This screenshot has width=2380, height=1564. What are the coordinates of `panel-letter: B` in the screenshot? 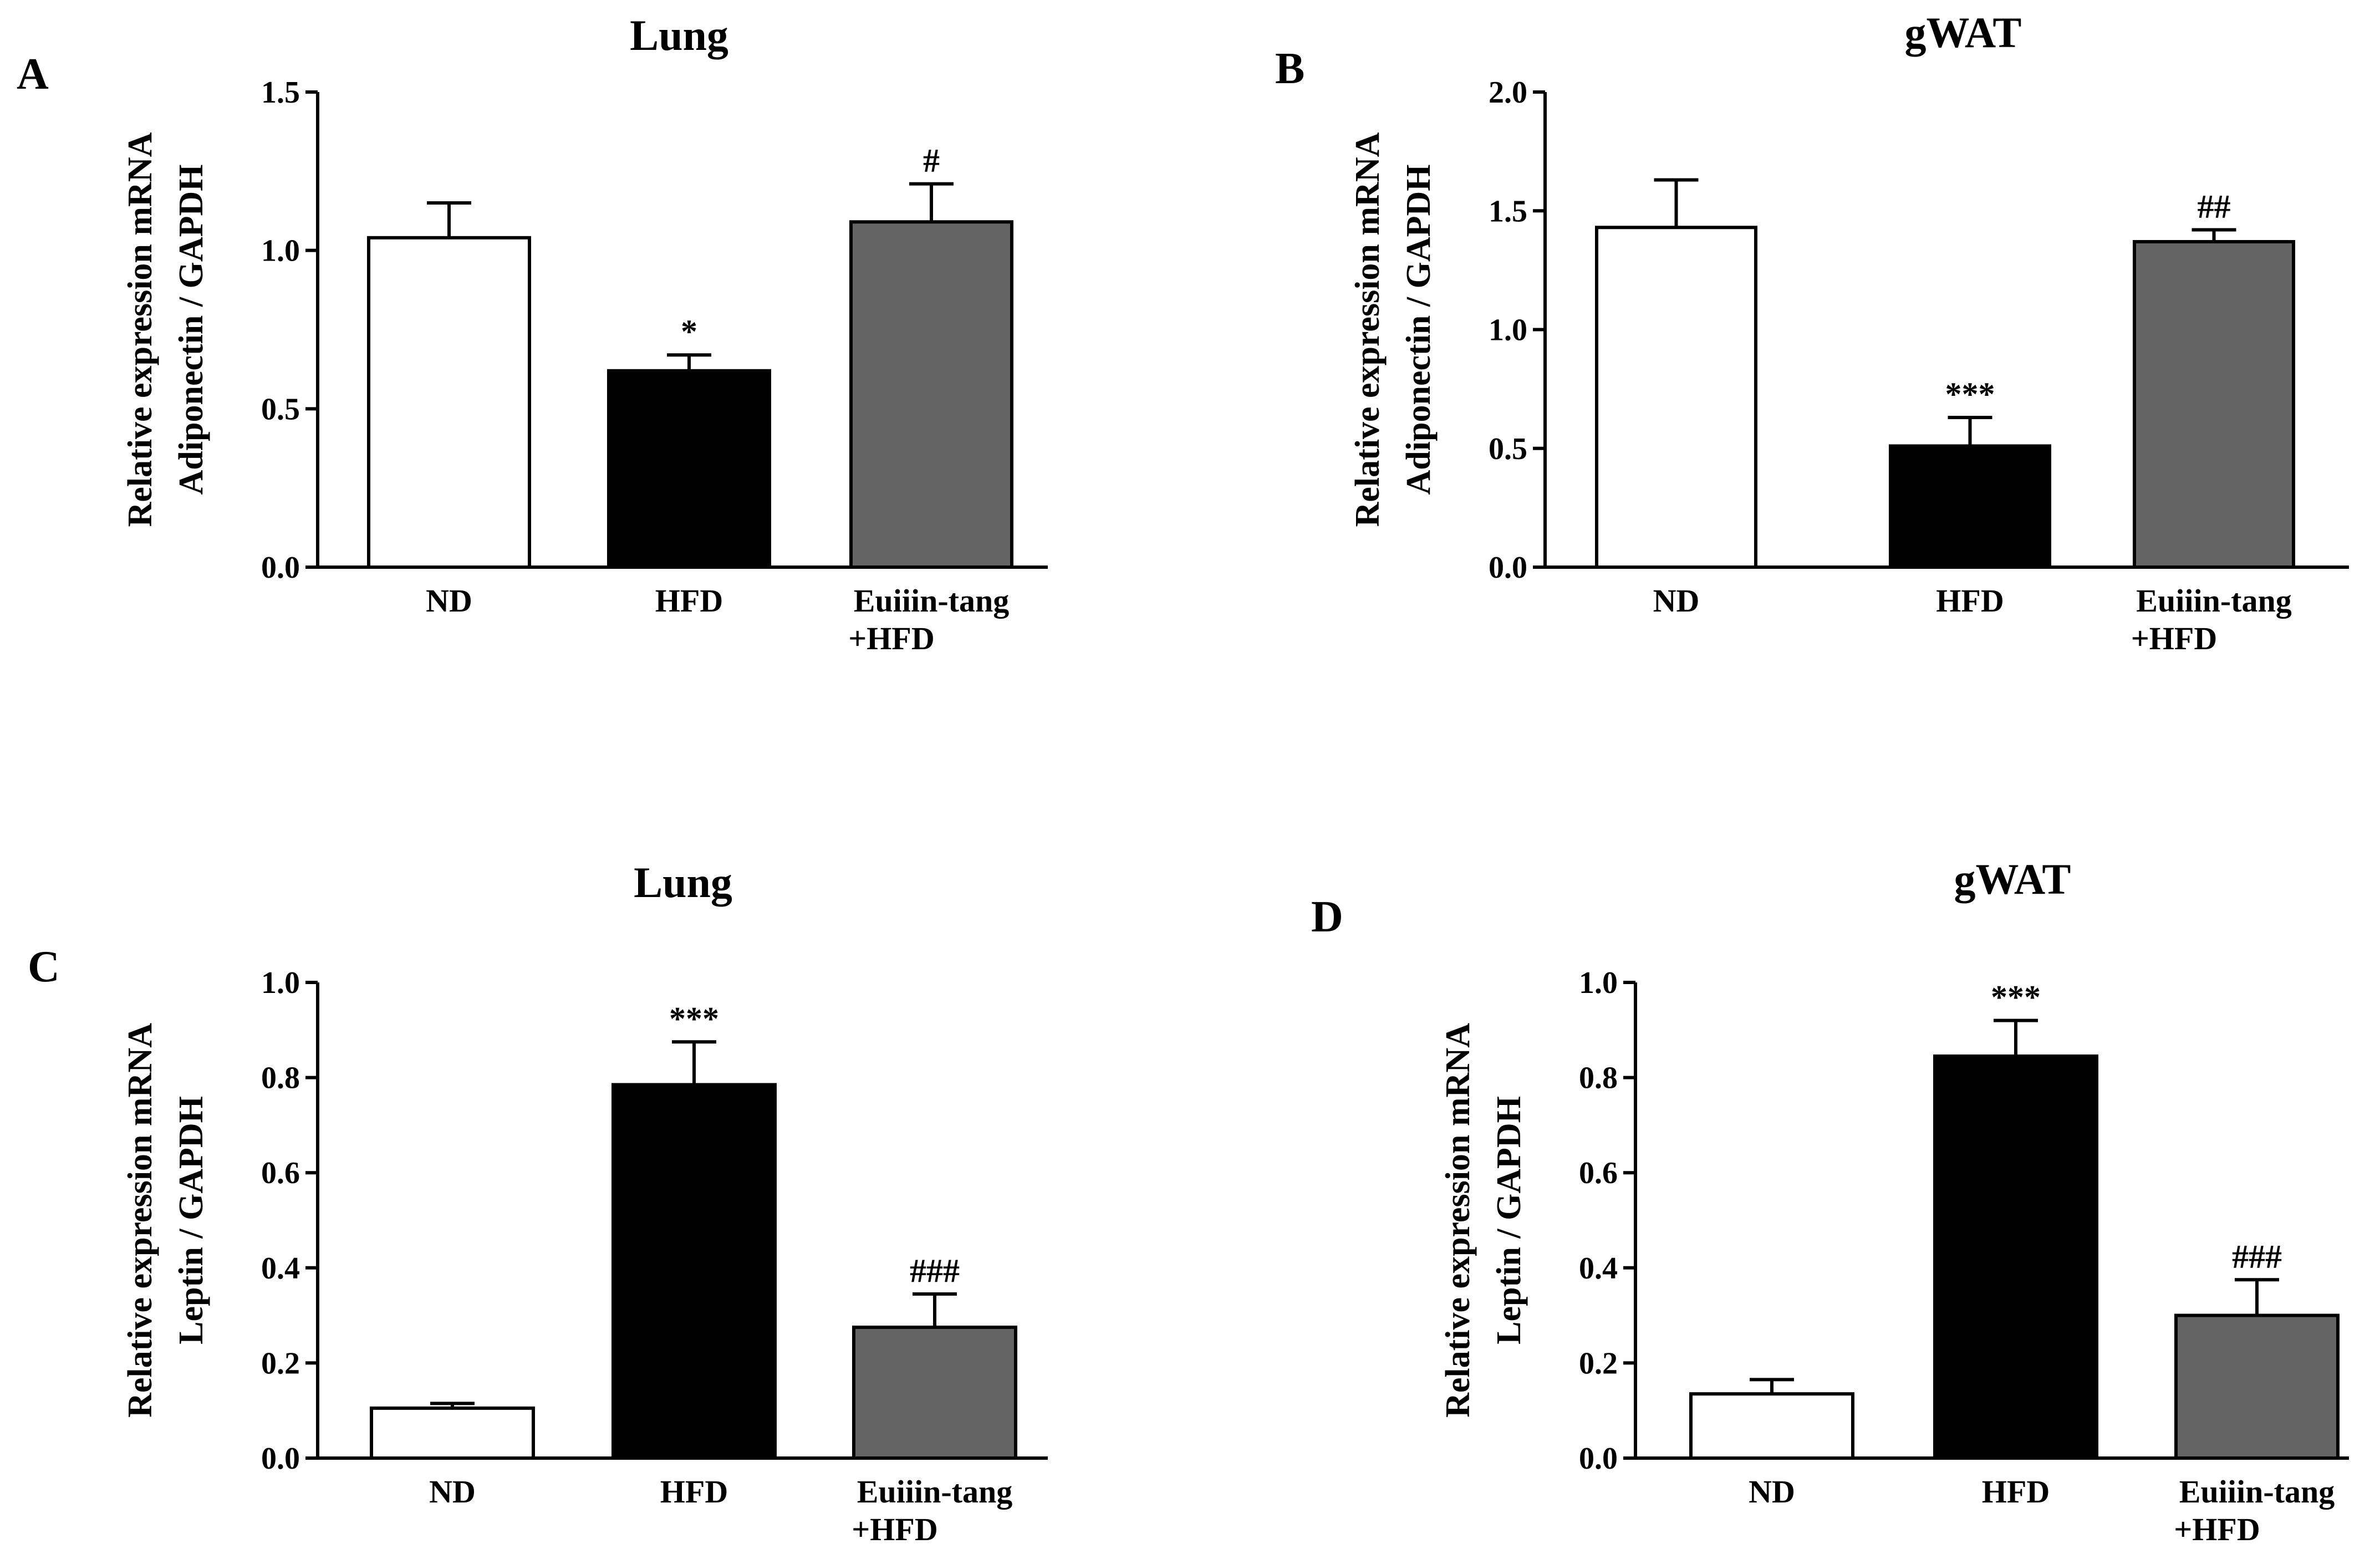 It's located at (1289, 68).